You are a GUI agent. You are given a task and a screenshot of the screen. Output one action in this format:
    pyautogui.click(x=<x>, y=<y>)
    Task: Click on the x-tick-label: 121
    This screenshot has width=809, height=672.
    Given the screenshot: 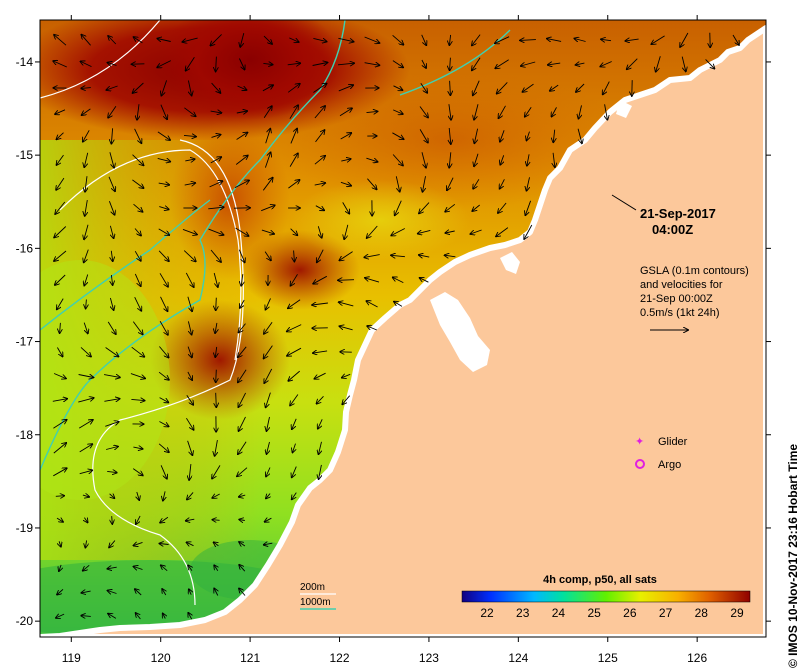 What is the action you would take?
    pyautogui.click(x=250, y=658)
    